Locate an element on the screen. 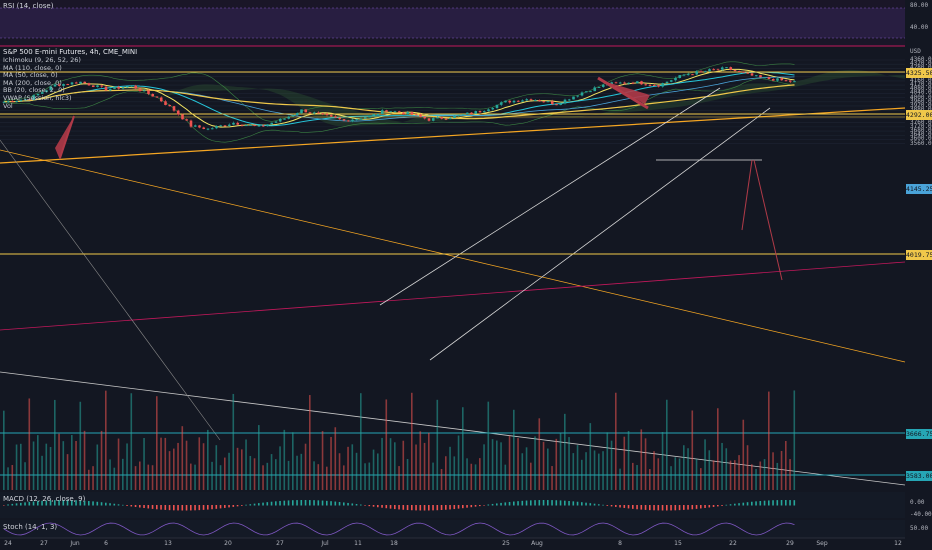  indicator-ichimoku: Ichimoku (9, 26, 52, 26) is located at coordinates (42, 60).